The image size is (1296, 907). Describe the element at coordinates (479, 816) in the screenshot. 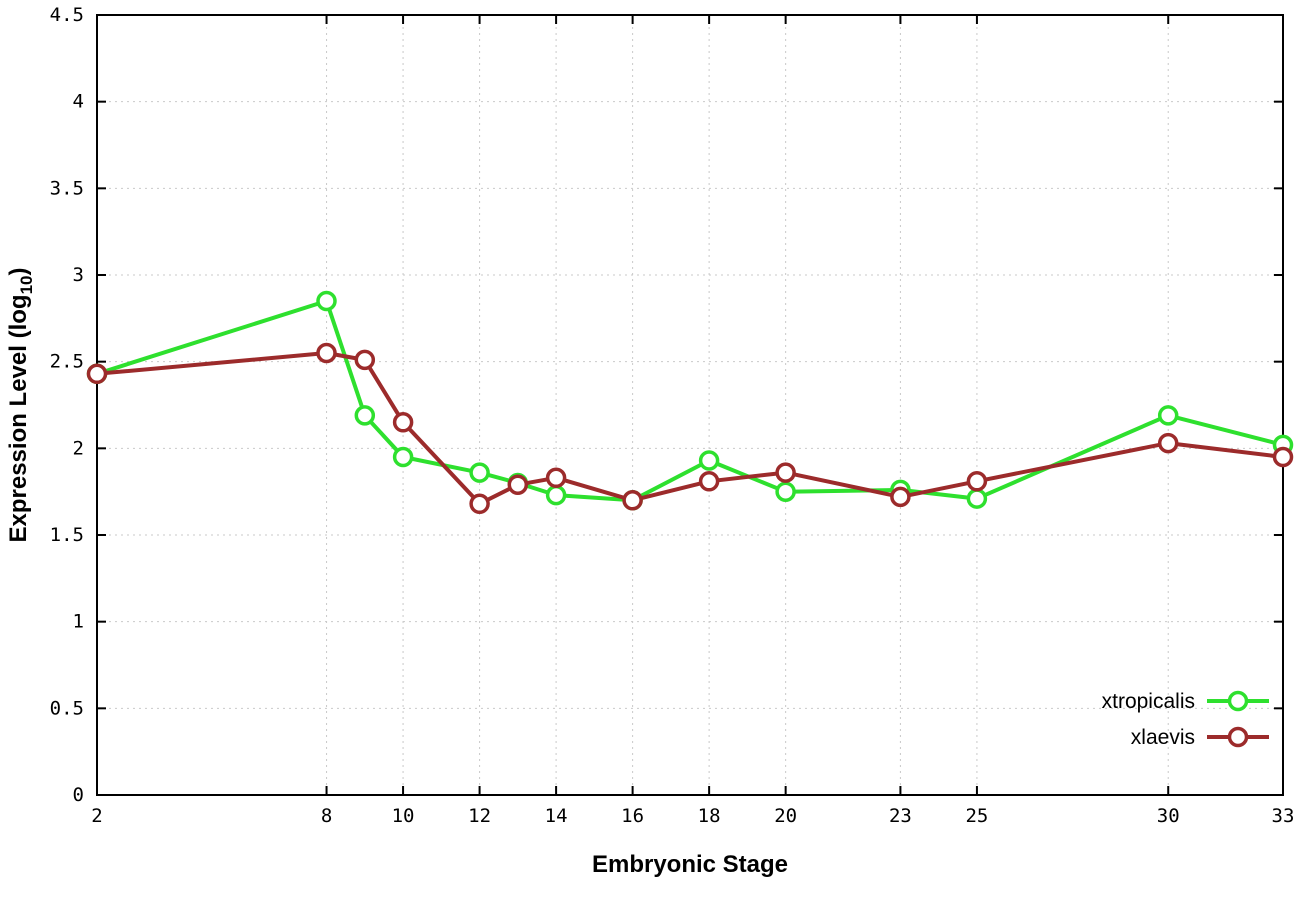

I see `x-tick-label: 12` at that location.